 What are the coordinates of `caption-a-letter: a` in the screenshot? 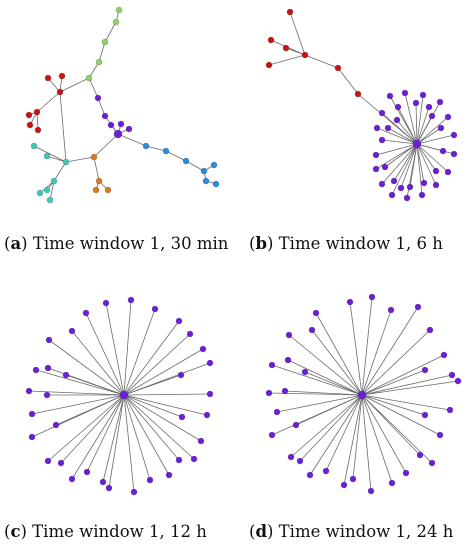 It's located at (16, 243).